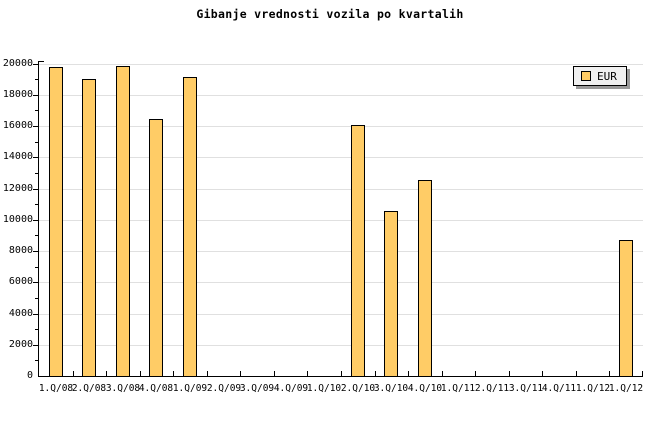  I want to click on legend-label: EUR, so click(607, 76).